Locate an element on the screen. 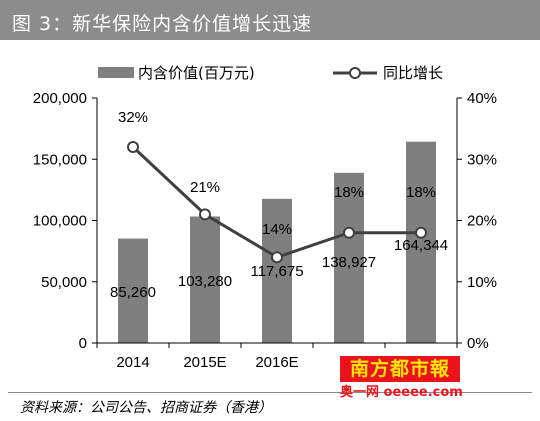 This screenshot has height=421, width=540. bar-data-label: 117,675 is located at coordinates (276, 271).